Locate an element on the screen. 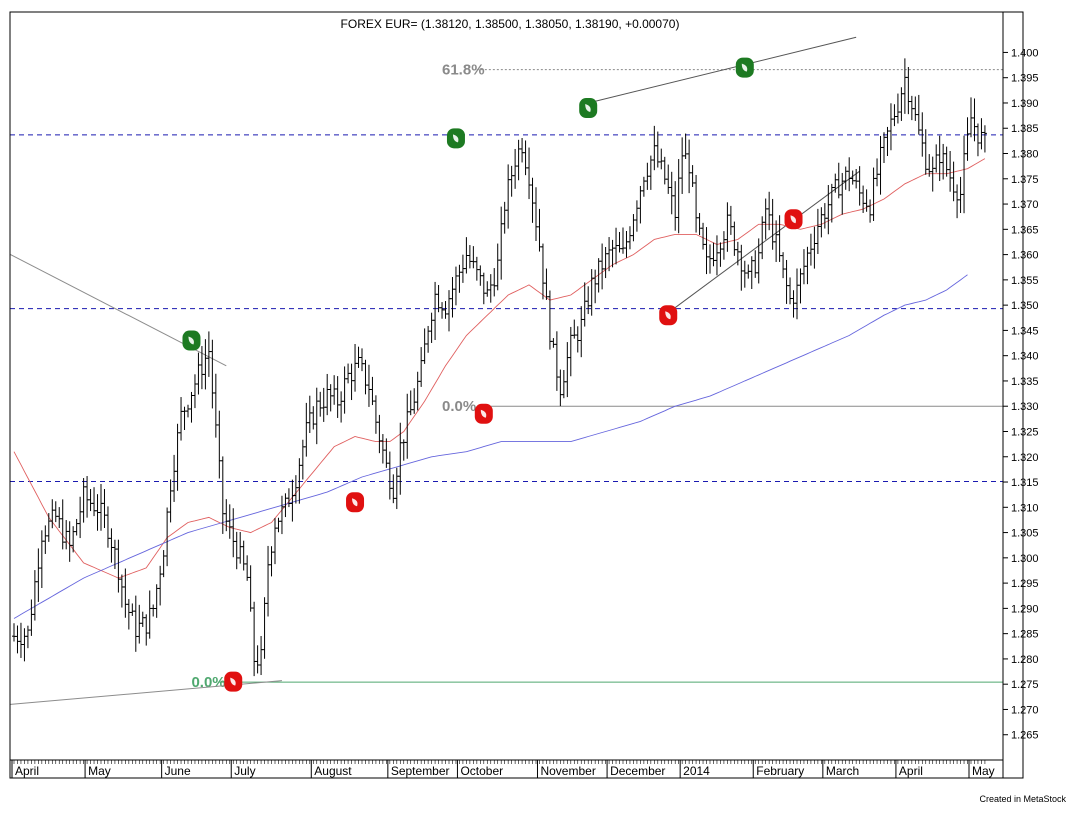 The width and height of the screenshot is (1072, 813). y-tick-label: 1.395 is located at coordinates (1025, 79).